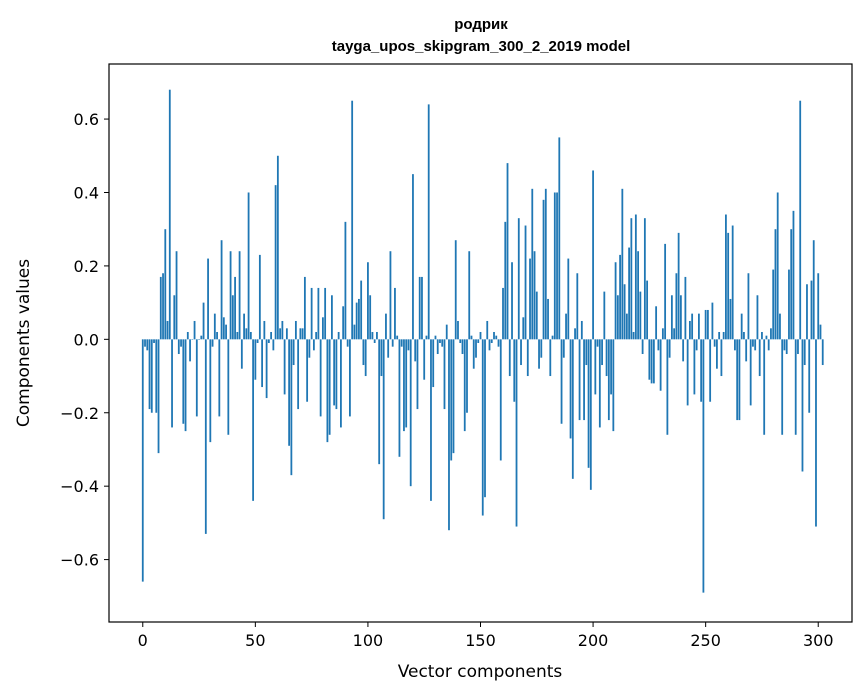  Describe the element at coordinates (368, 640) in the screenshot. I see `x-tick-label-2: 100` at that location.